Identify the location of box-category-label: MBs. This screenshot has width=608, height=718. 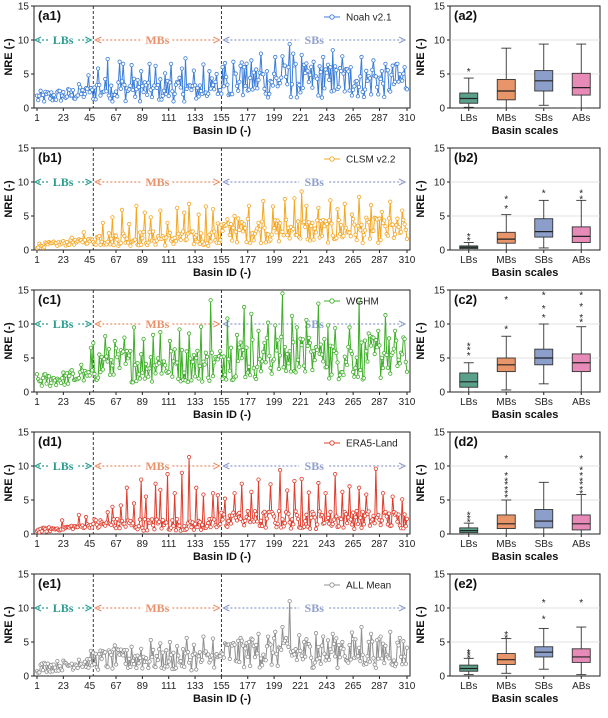
(506, 260).